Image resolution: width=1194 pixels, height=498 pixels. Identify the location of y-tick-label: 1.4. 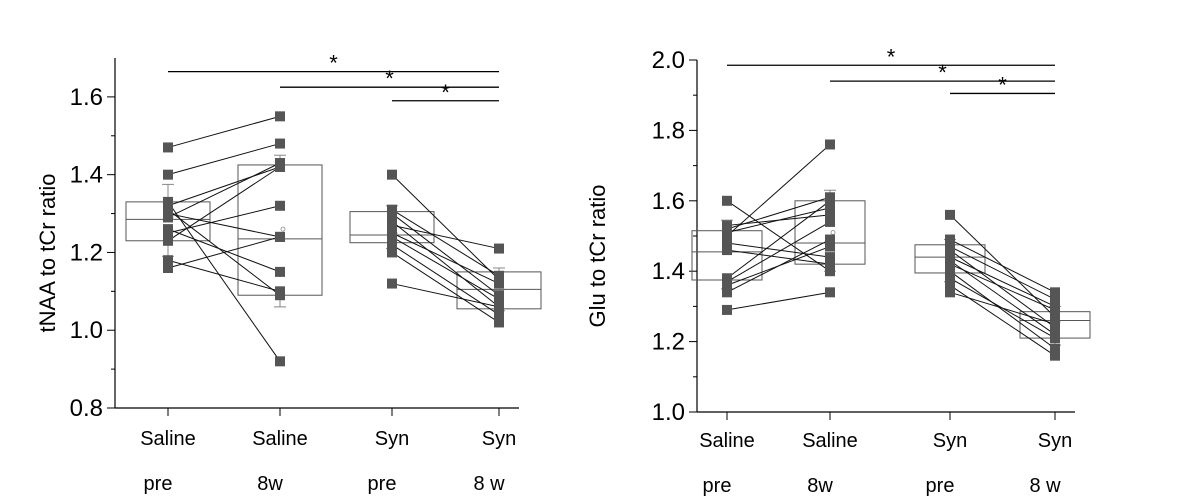
(86, 175).